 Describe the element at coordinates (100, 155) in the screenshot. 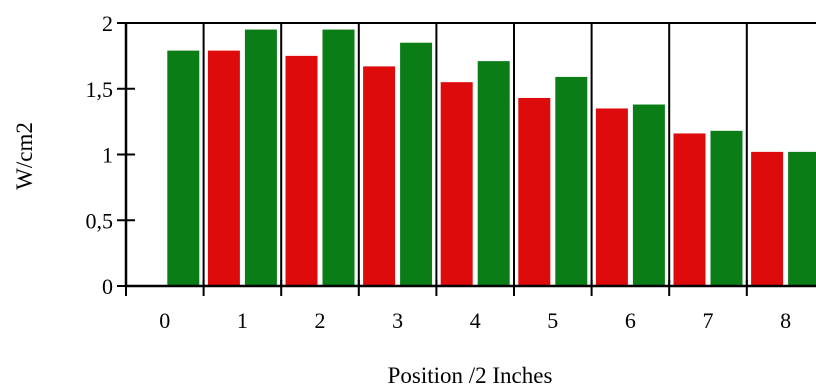

I see `y-tick-labels: 0 0,5 1 1,5 2` at that location.